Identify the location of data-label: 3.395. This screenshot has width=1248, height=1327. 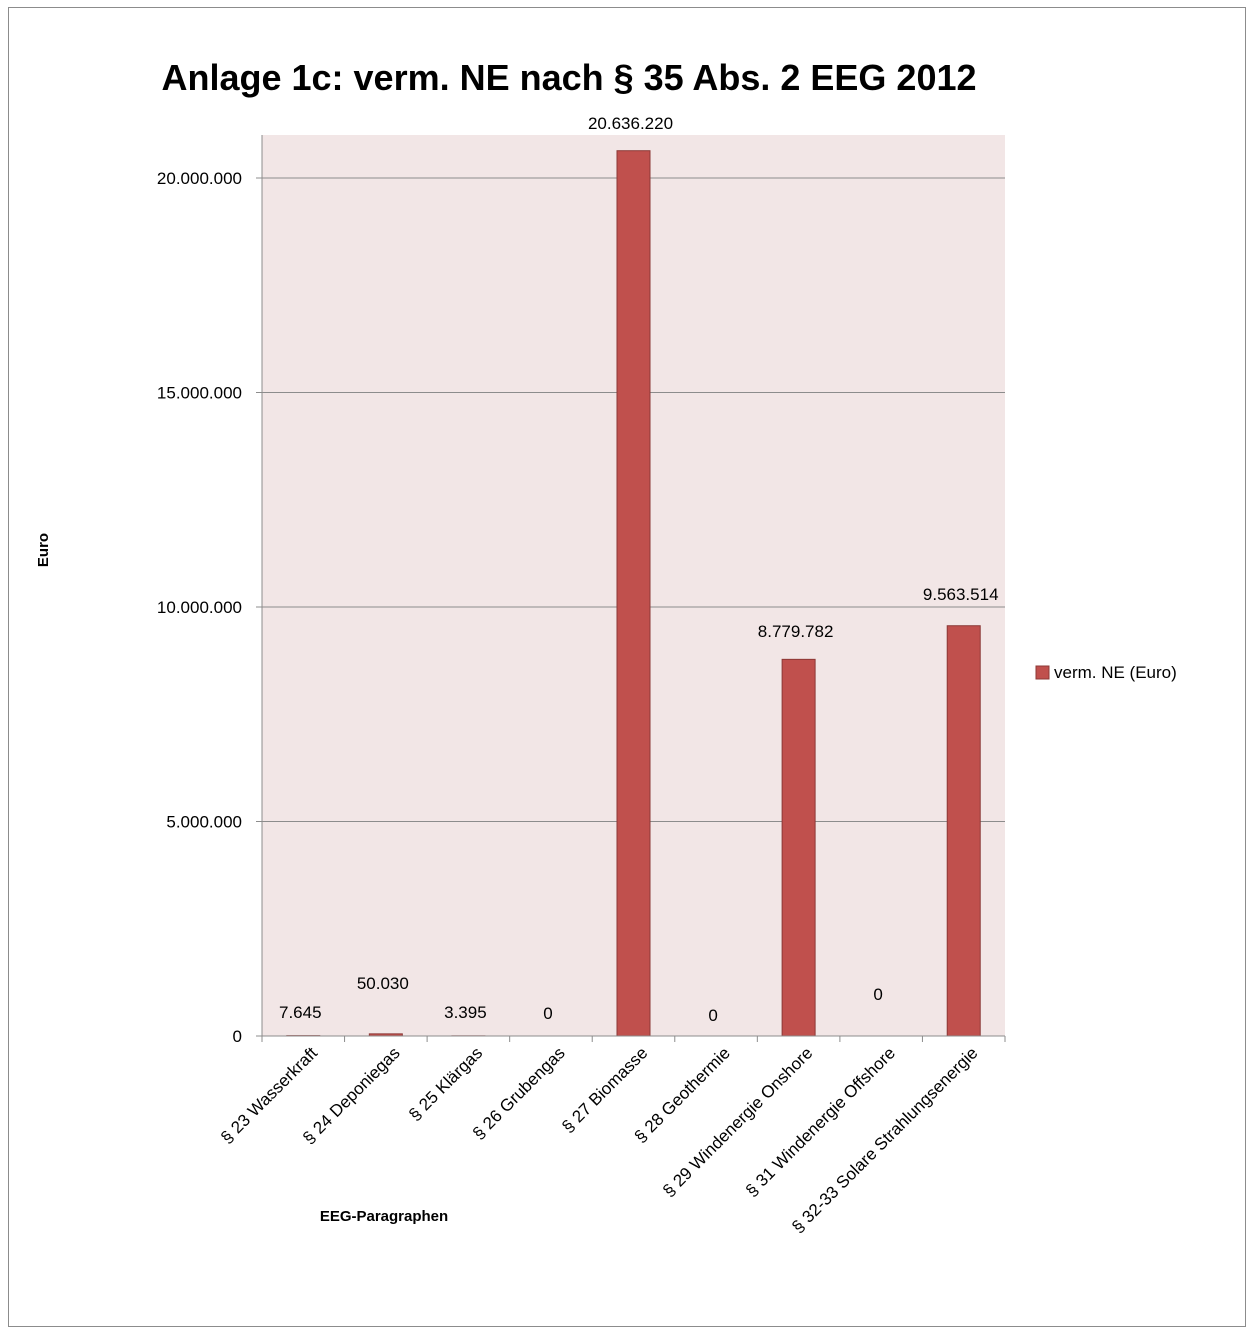
(465, 1012).